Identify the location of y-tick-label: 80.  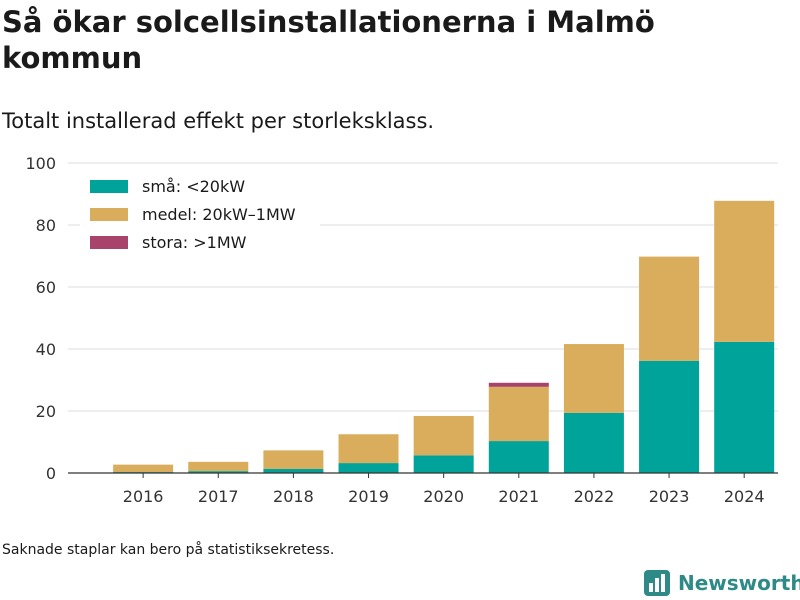
(46, 225).